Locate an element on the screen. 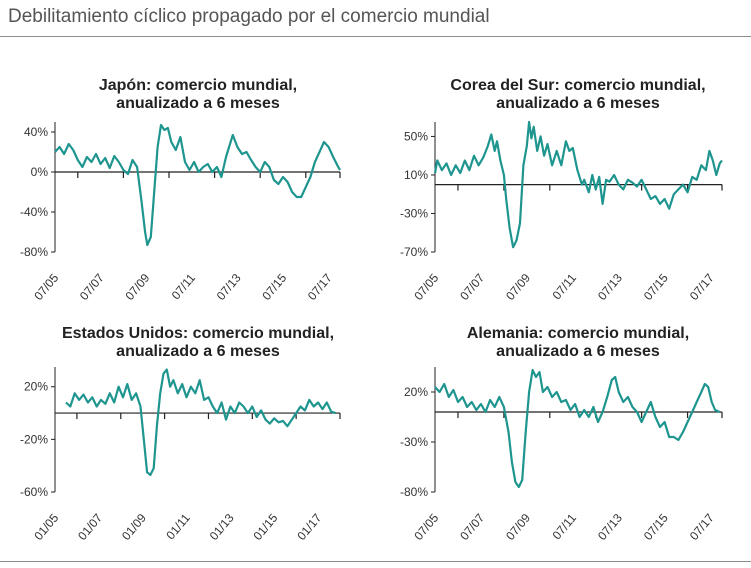 The width and height of the screenshot is (751, 568). x-tick-label: 01/09 is located at coordinates (134, 527).